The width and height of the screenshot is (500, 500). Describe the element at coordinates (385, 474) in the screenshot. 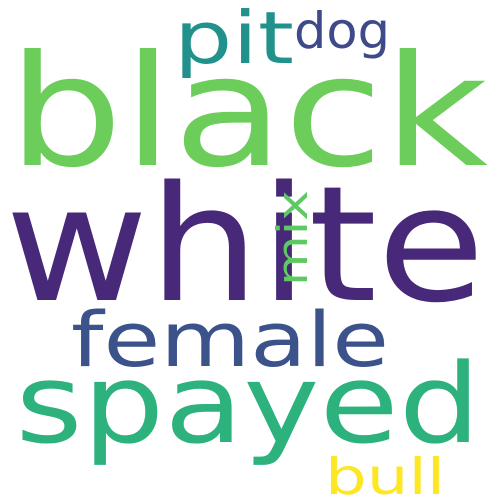

I see `word-bull: bull` at that location.